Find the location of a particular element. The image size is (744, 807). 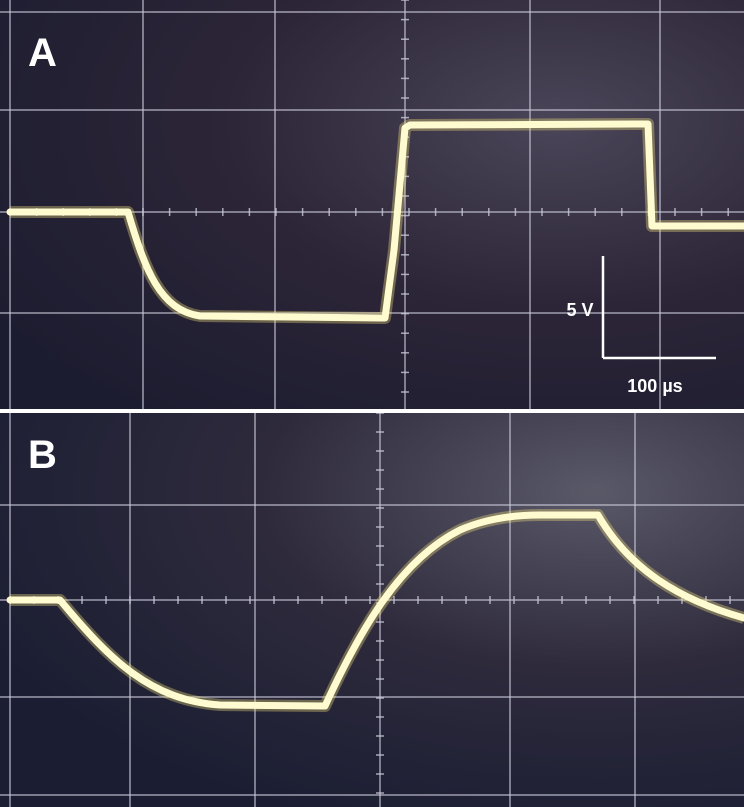

scale-label-voltage: 5 V is located at coordinates (579, 310).